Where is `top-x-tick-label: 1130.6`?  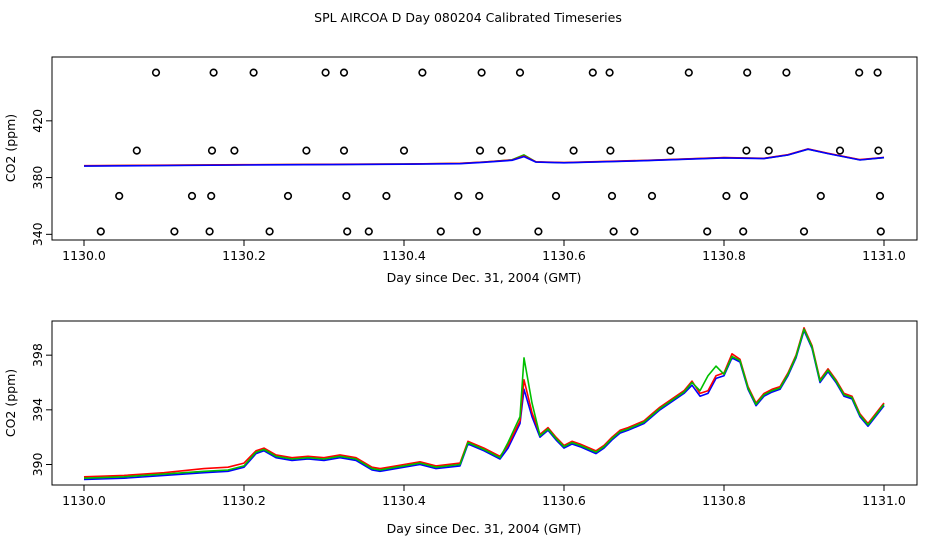
top-x-tick-label: 1130.6 is located at coordinates (564, 255).